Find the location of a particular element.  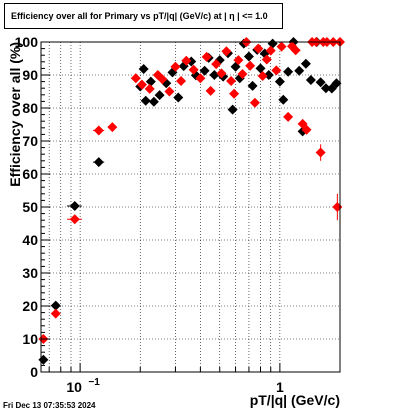

y-tick-label: 10 is located at coordinates (30, 339).